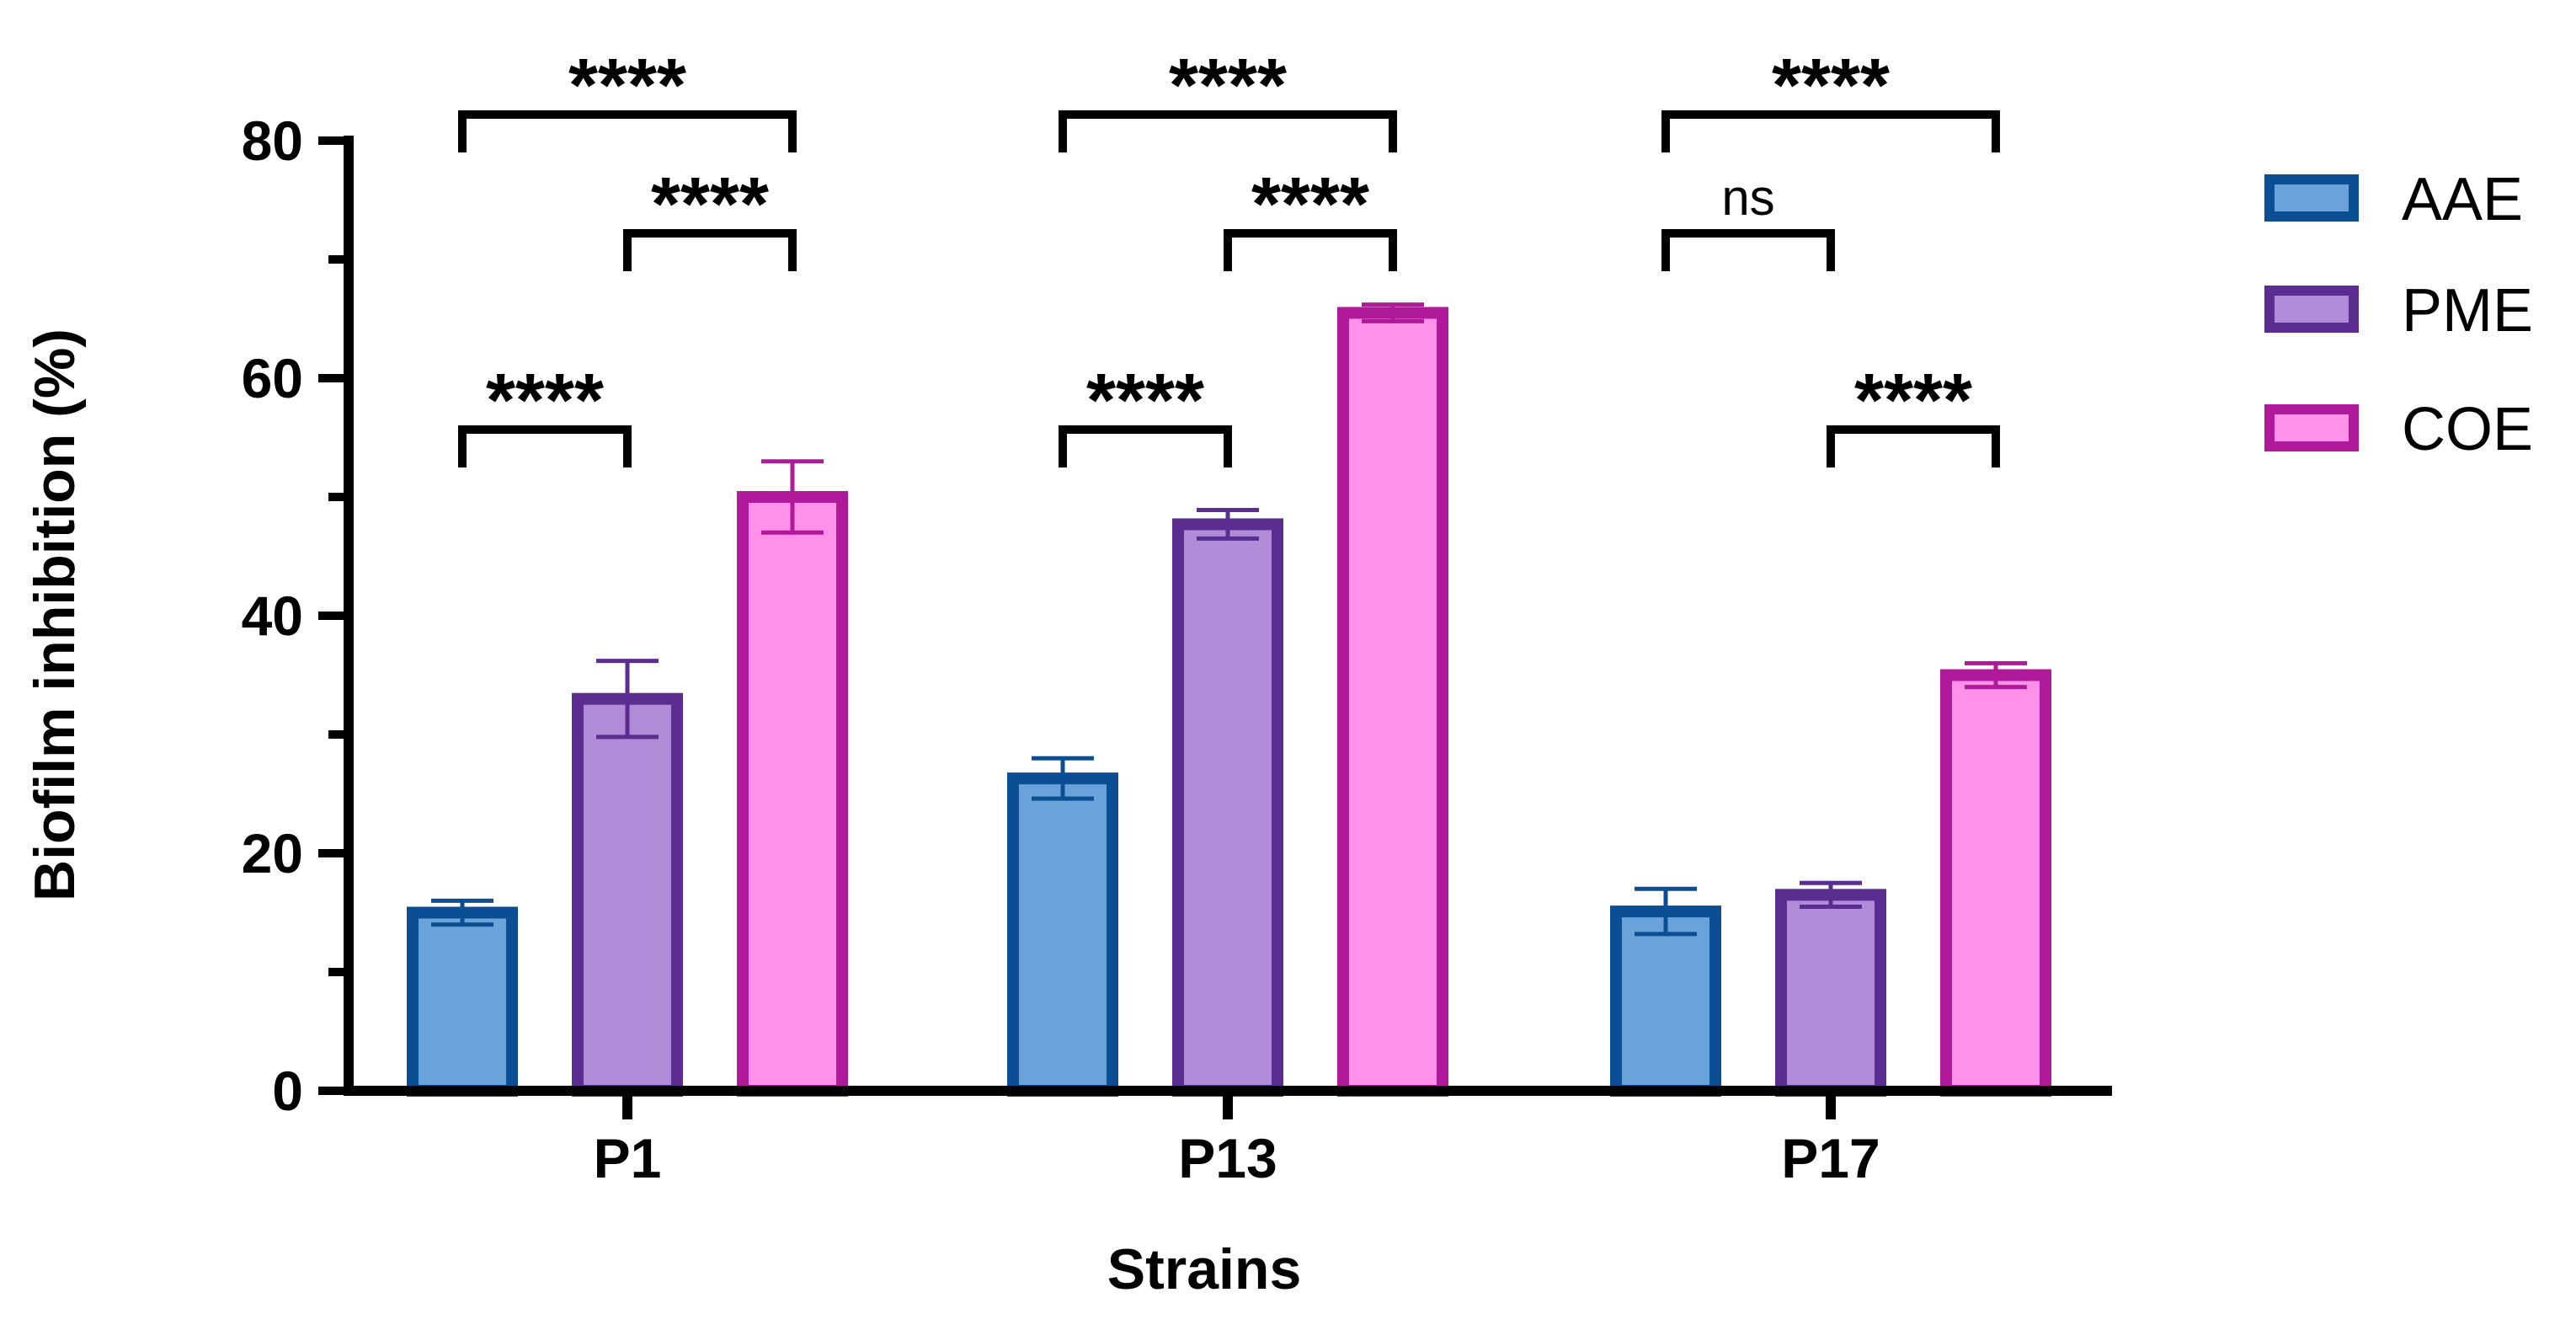  I want to click on y-tick-label: 40, so click(272, 616).